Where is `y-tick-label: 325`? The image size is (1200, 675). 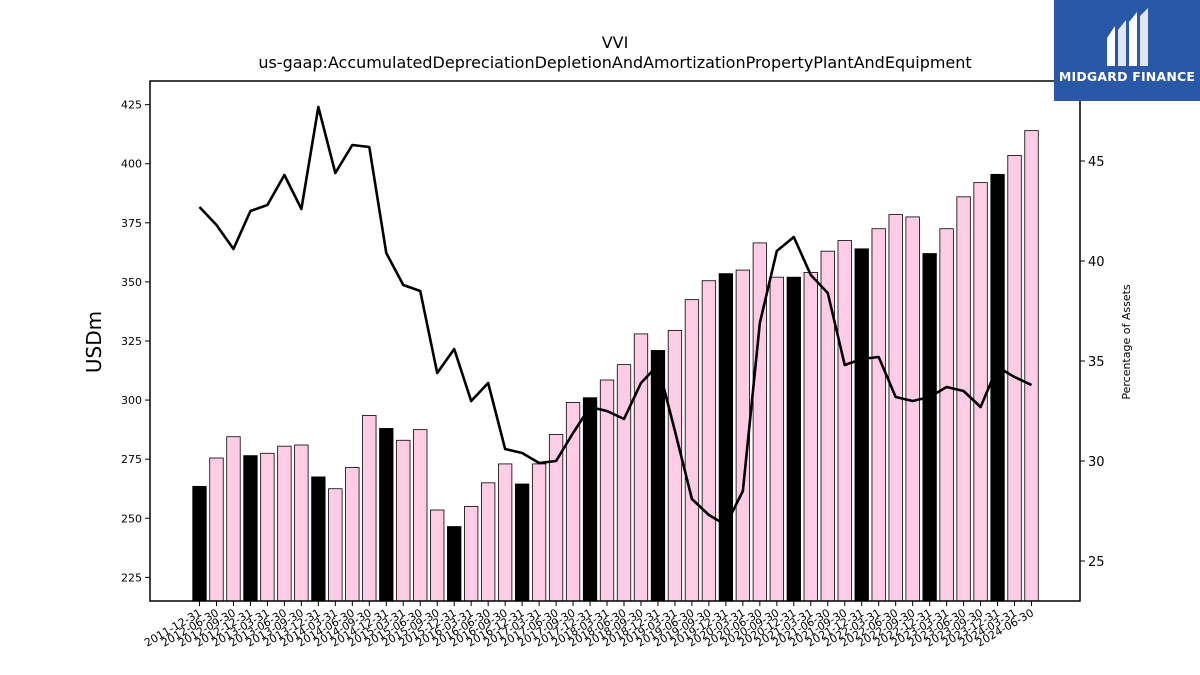
y-tick-label: 325 is located at coordinates (131, 341).